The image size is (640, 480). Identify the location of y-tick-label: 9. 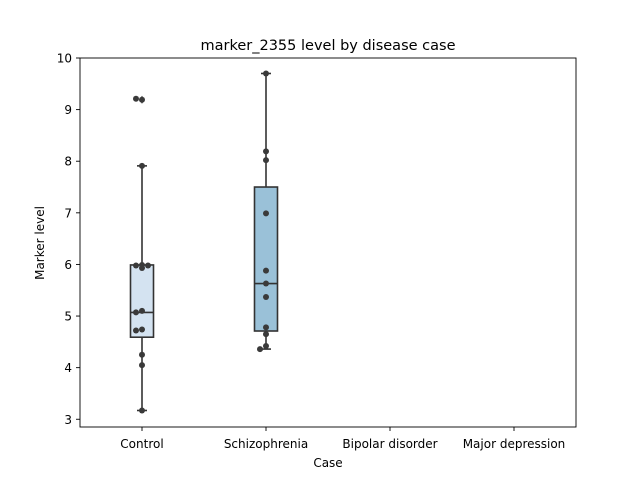
(68, 110).